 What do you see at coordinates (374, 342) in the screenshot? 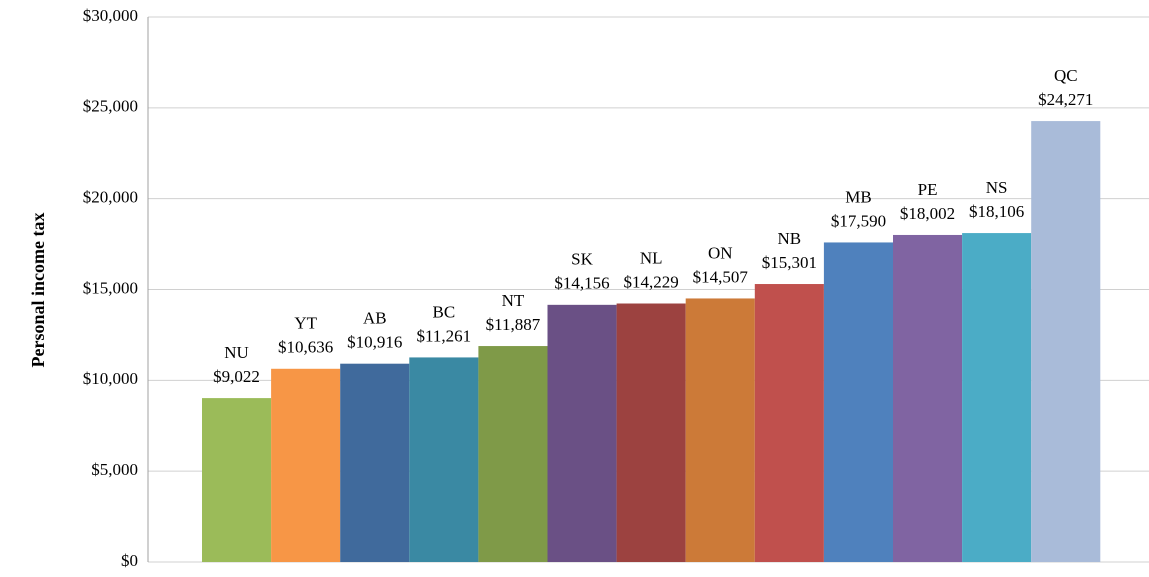
I see `value-label: $10,916` at bounding box center [374, 342].